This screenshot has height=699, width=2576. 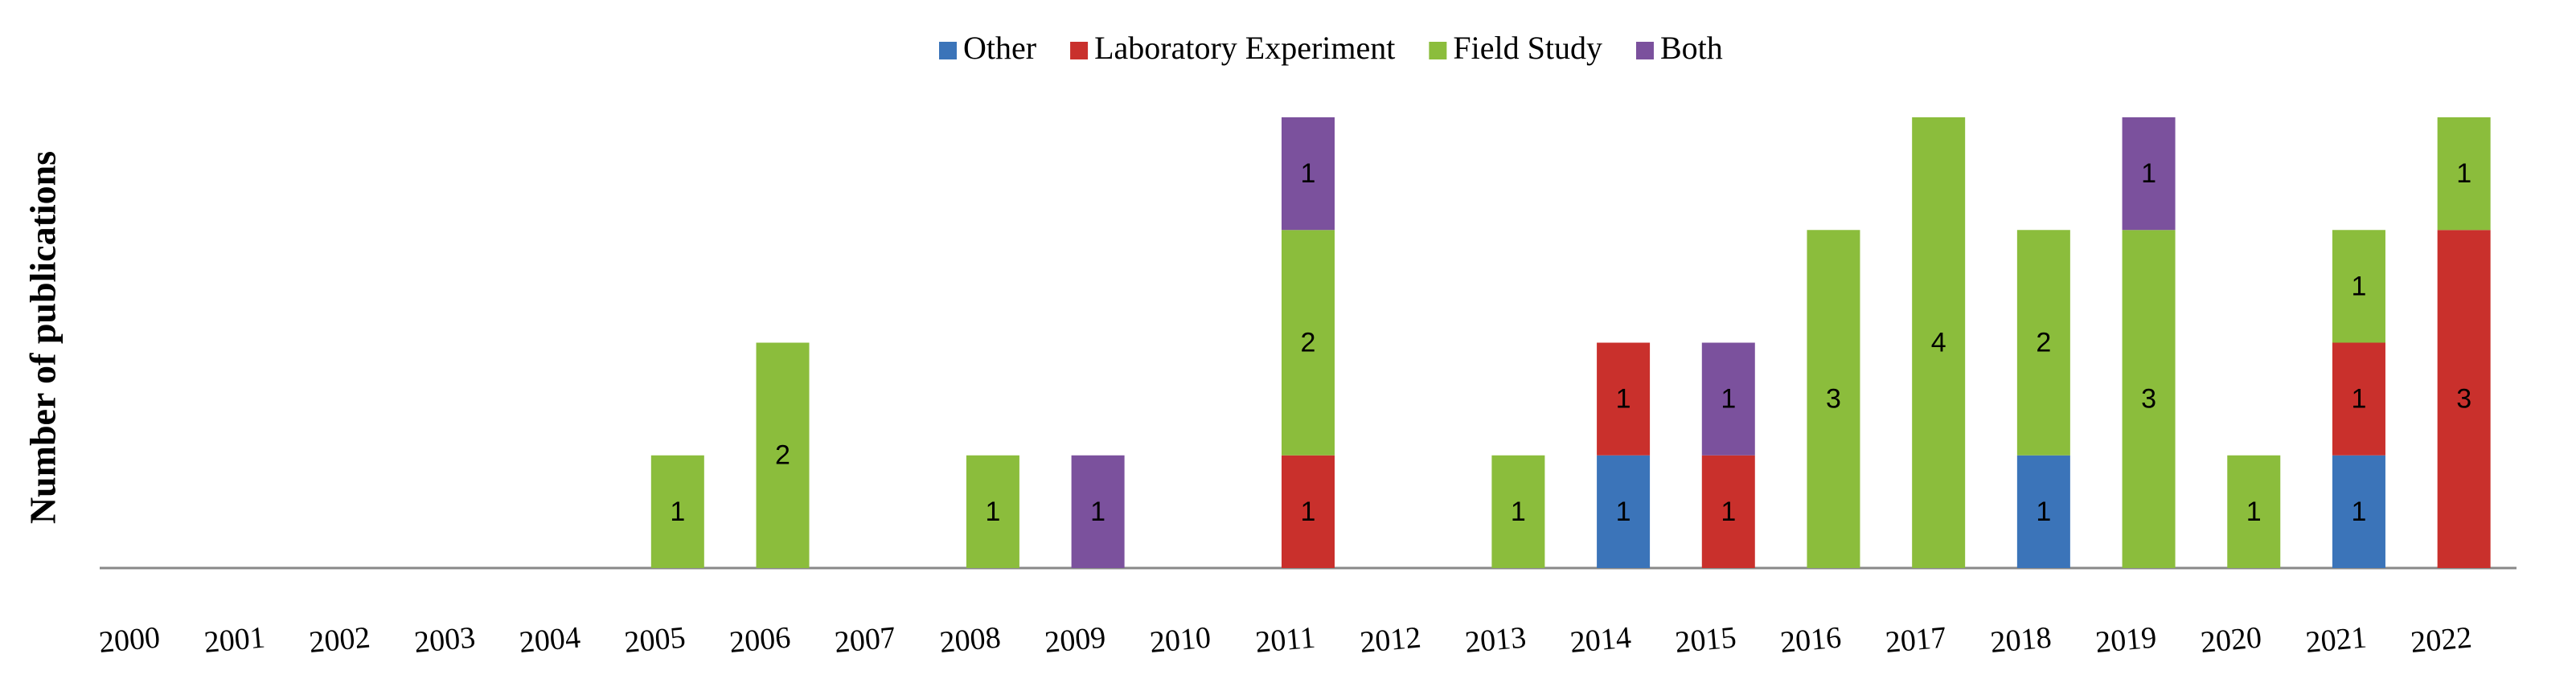 I want to click on x-tick-label: 2022, so click(x=2441, y=639).